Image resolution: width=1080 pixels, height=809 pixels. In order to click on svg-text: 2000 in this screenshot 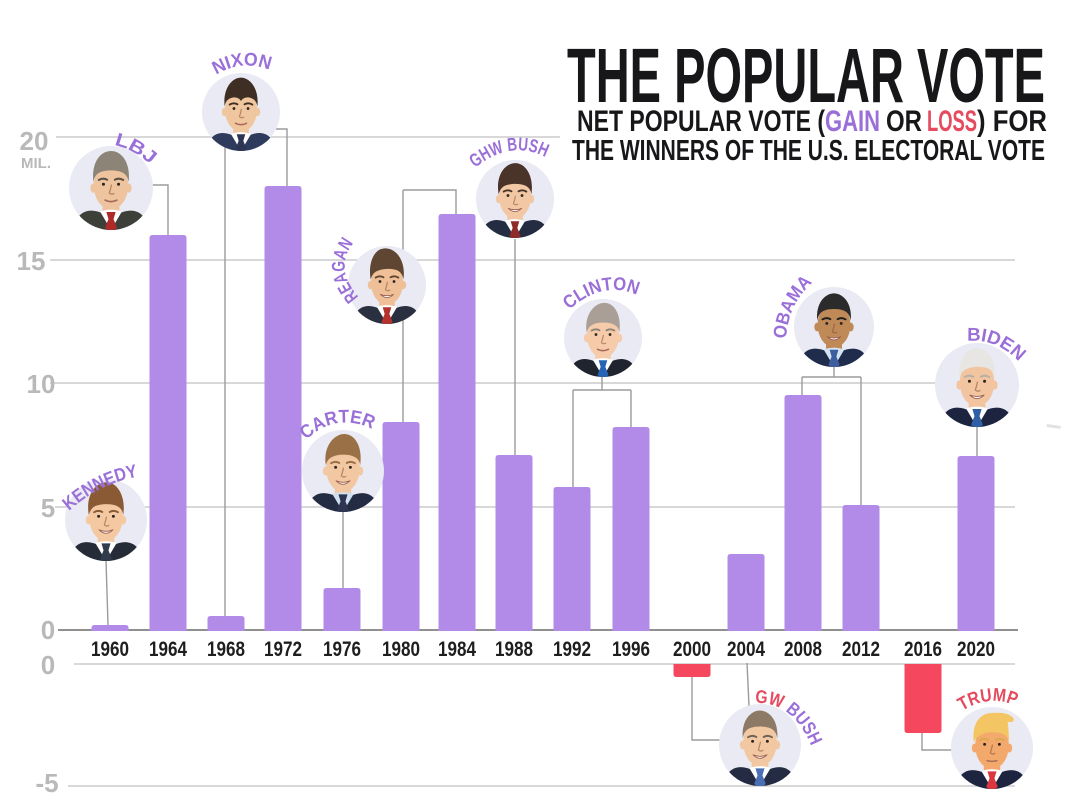, I will do `click(692, 649)`.